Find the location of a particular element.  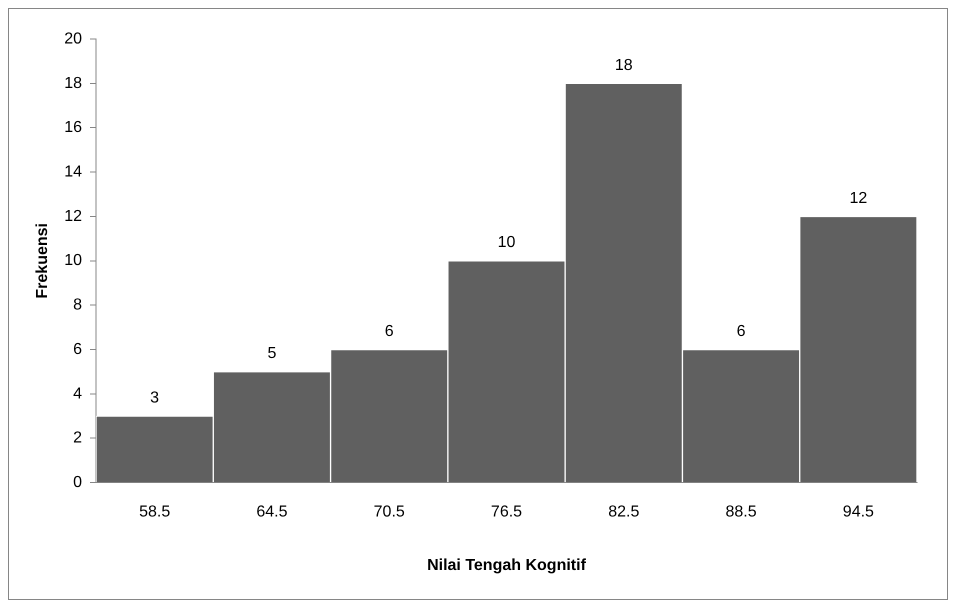

y-tick-label: 14 is located at coordinates (73, 171).